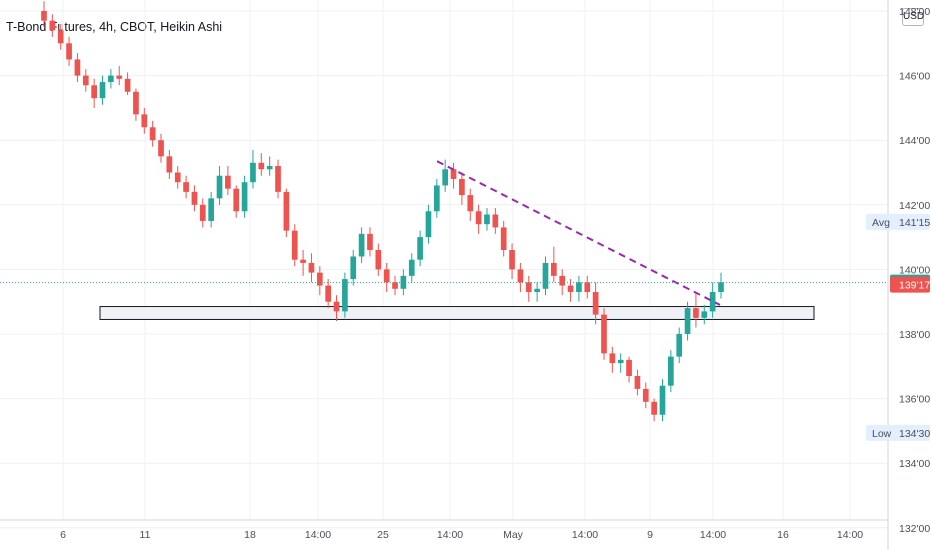 The width and height of the screenshot is (932, 550). Describe the element at coordinates (457, 313) in the screenshot. I see `support-zone-rectangle` at that location.